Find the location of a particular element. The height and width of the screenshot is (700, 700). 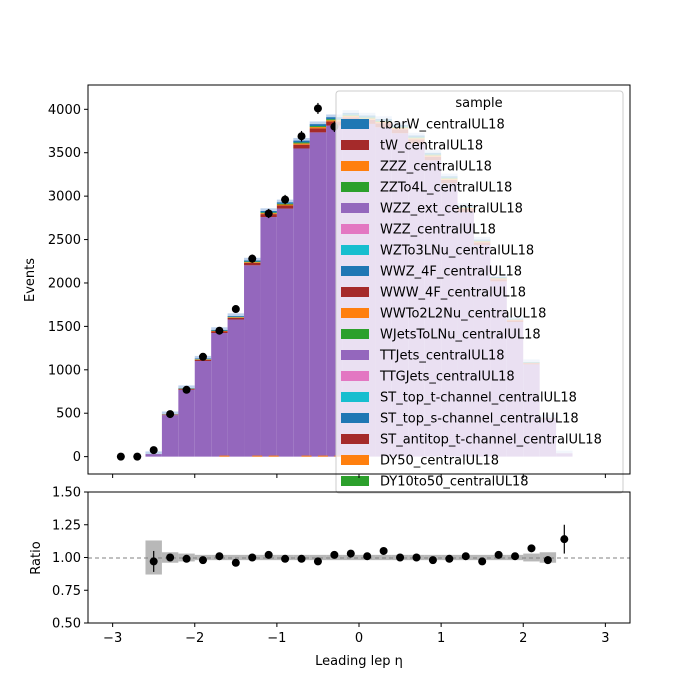

legend-entry-label: WWZ_4F_centralUL18 is located at coordinates (451, 272).